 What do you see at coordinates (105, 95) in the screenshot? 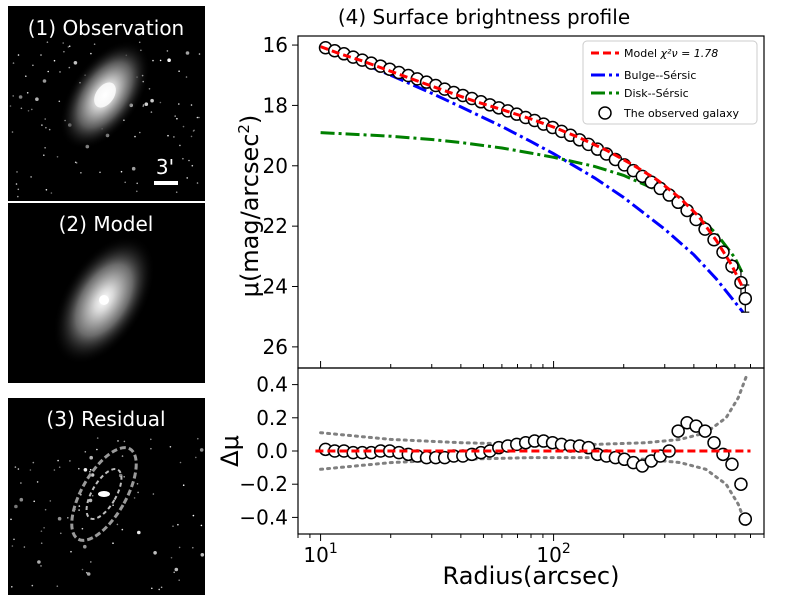
I see `observed-galaxy-core` at bounding box center [105, 95].